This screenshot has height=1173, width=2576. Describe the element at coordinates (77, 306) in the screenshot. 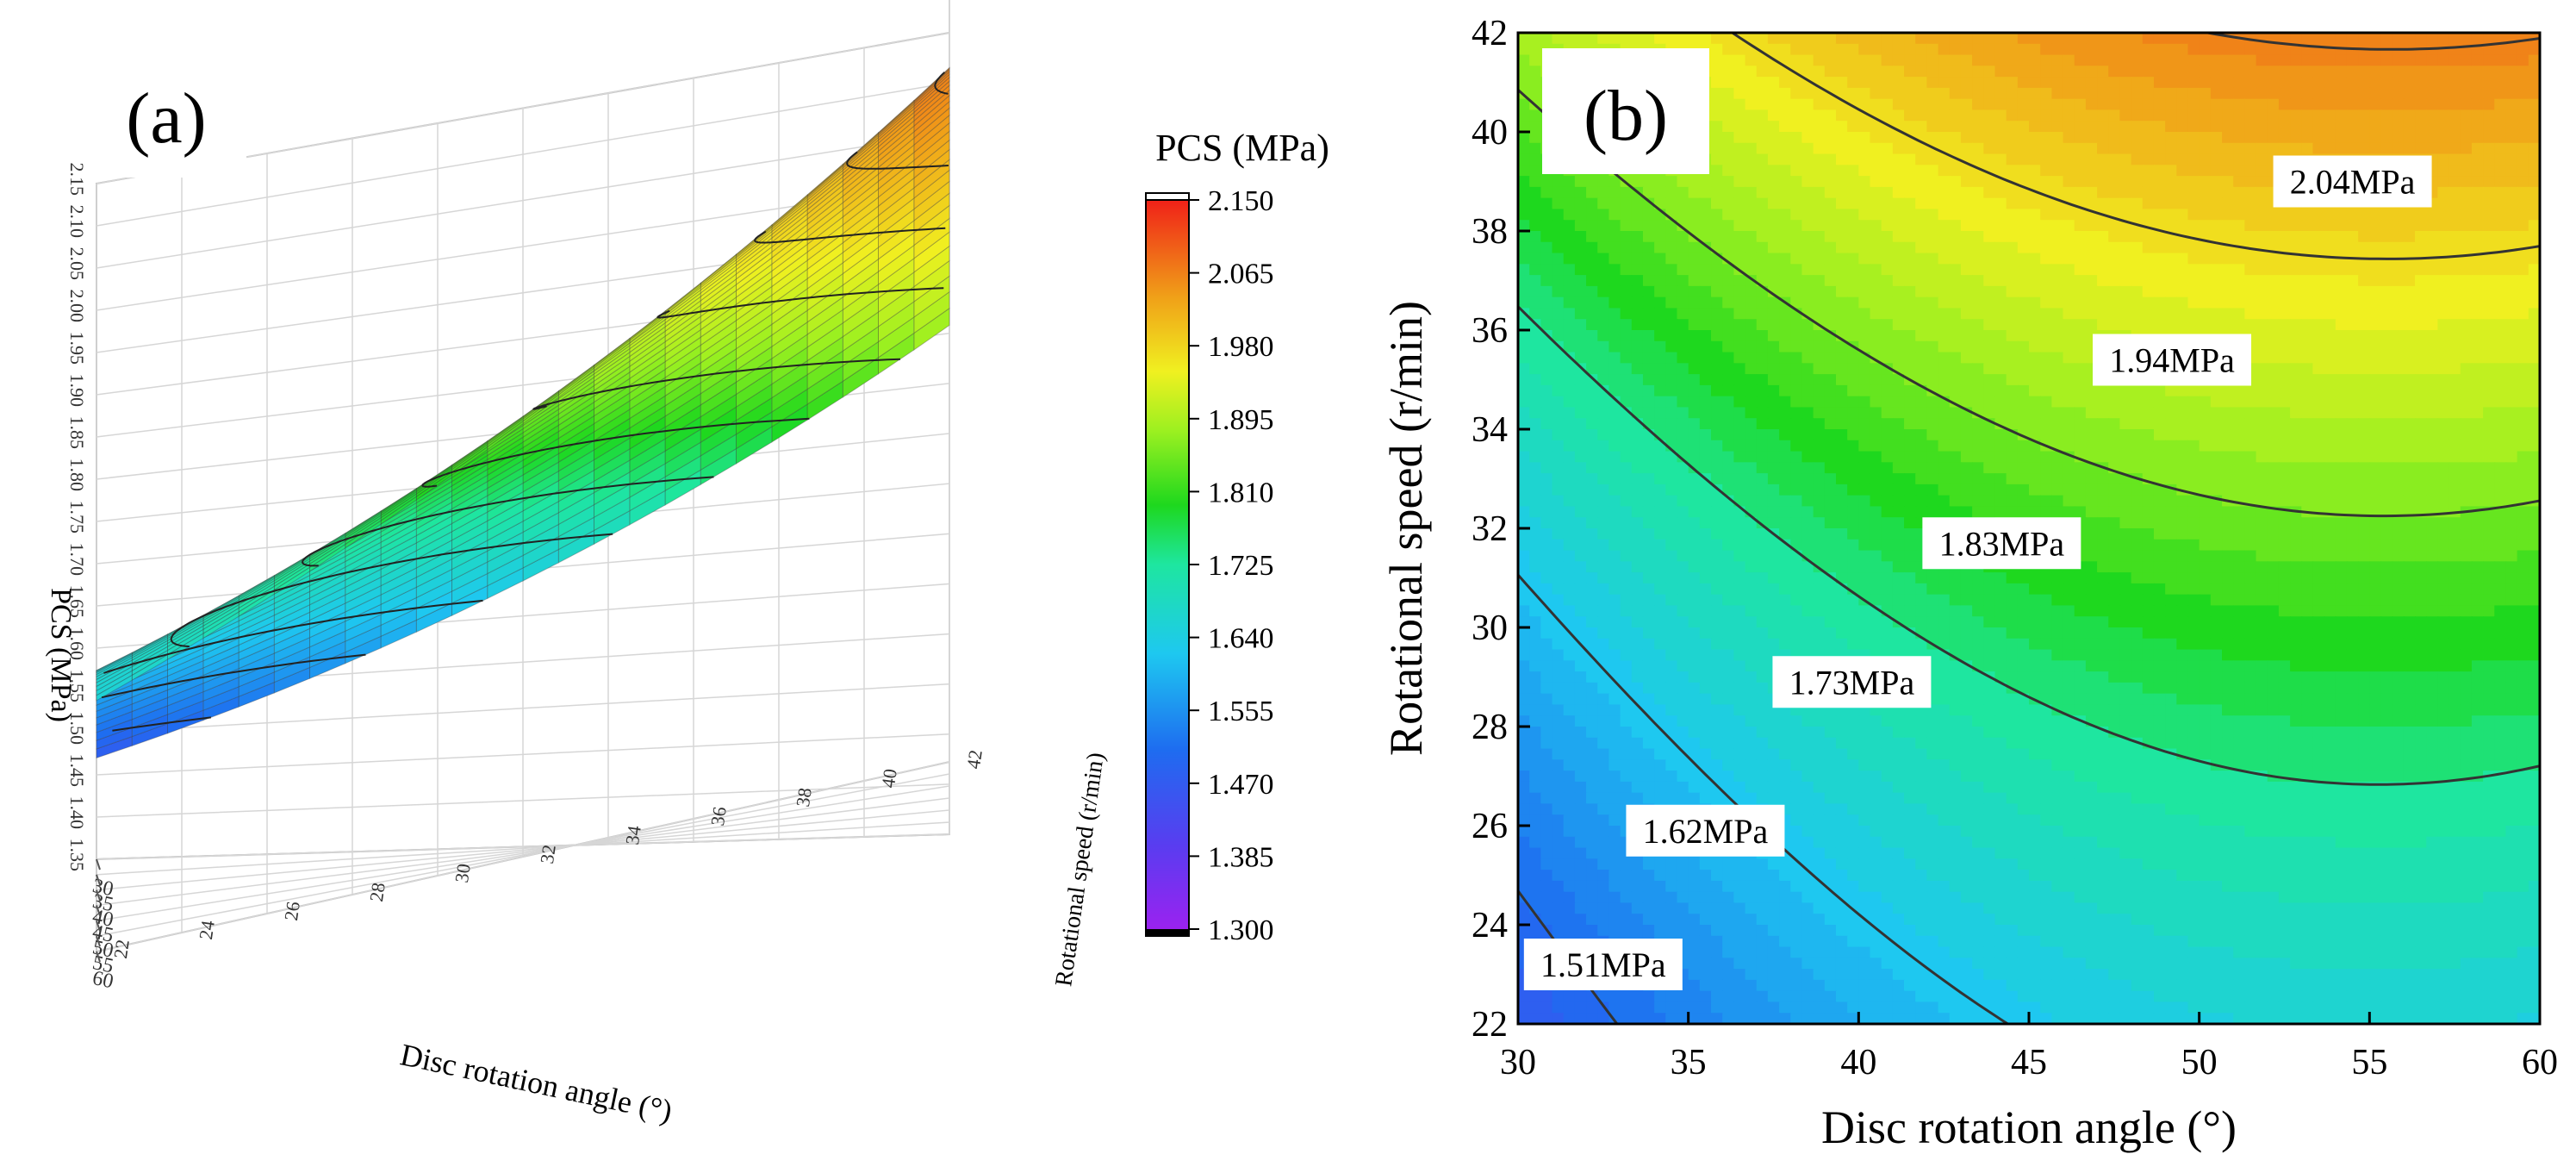

I see `z-tick-label: 2.00` at that location.